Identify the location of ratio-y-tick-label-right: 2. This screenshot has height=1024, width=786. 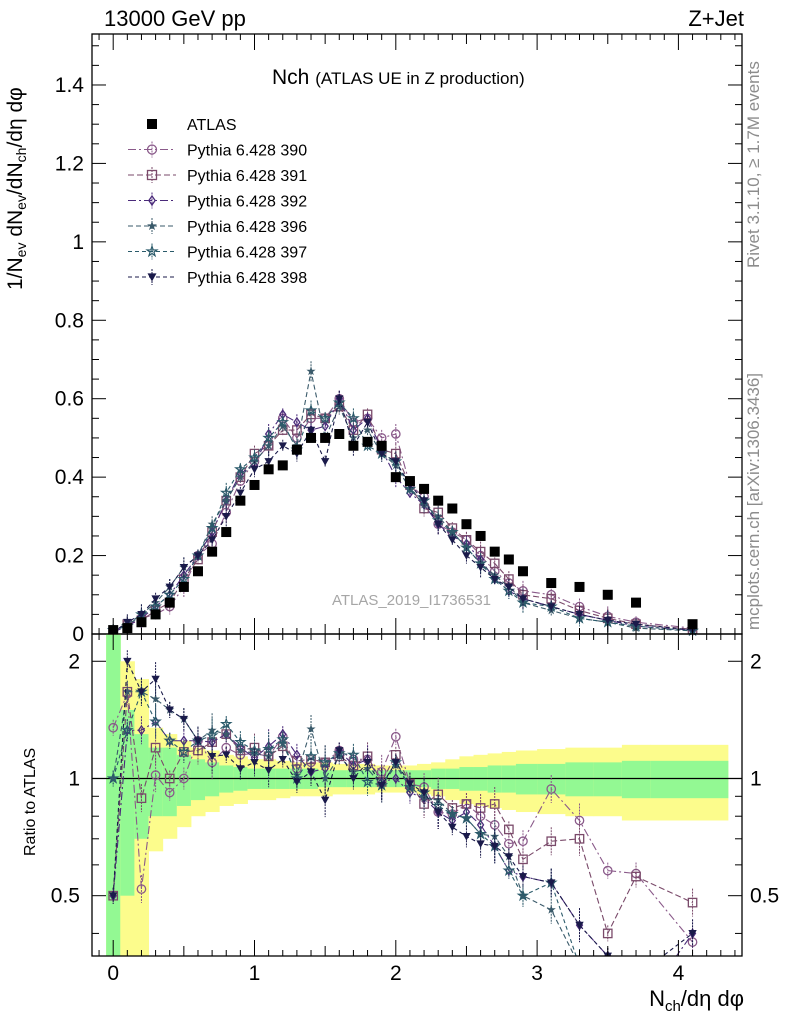
(756, 661).